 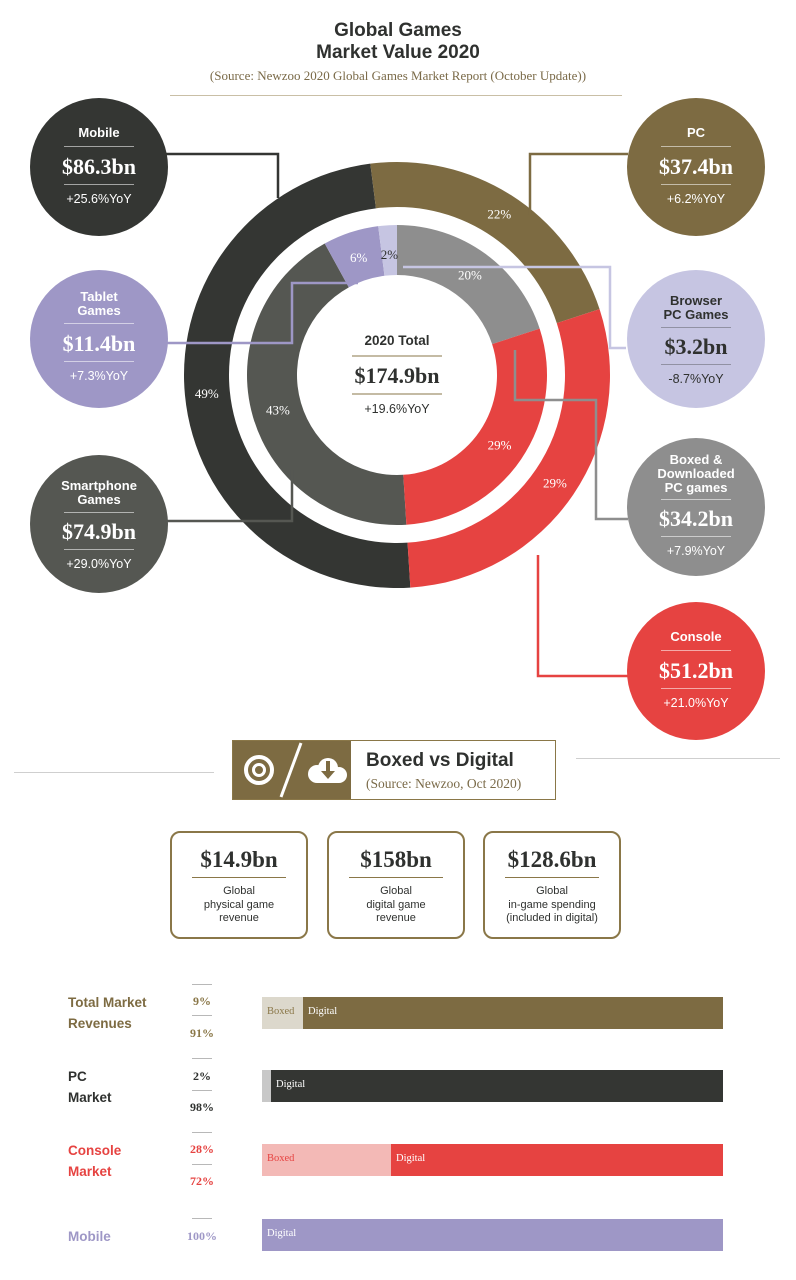 What do you see at coordinates (513, 1013) in the screenshot?
I see `bar-total-digital` at bounding box center [513, 1013].